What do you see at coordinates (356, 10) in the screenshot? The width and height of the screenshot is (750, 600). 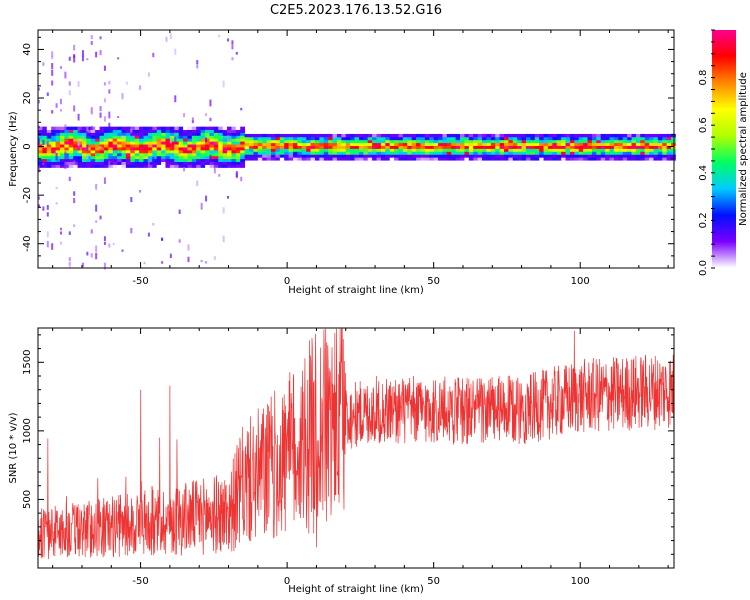 I see `figure-title: C2E5.2023.176.13.52.G16` at bounding box center [356, 10].